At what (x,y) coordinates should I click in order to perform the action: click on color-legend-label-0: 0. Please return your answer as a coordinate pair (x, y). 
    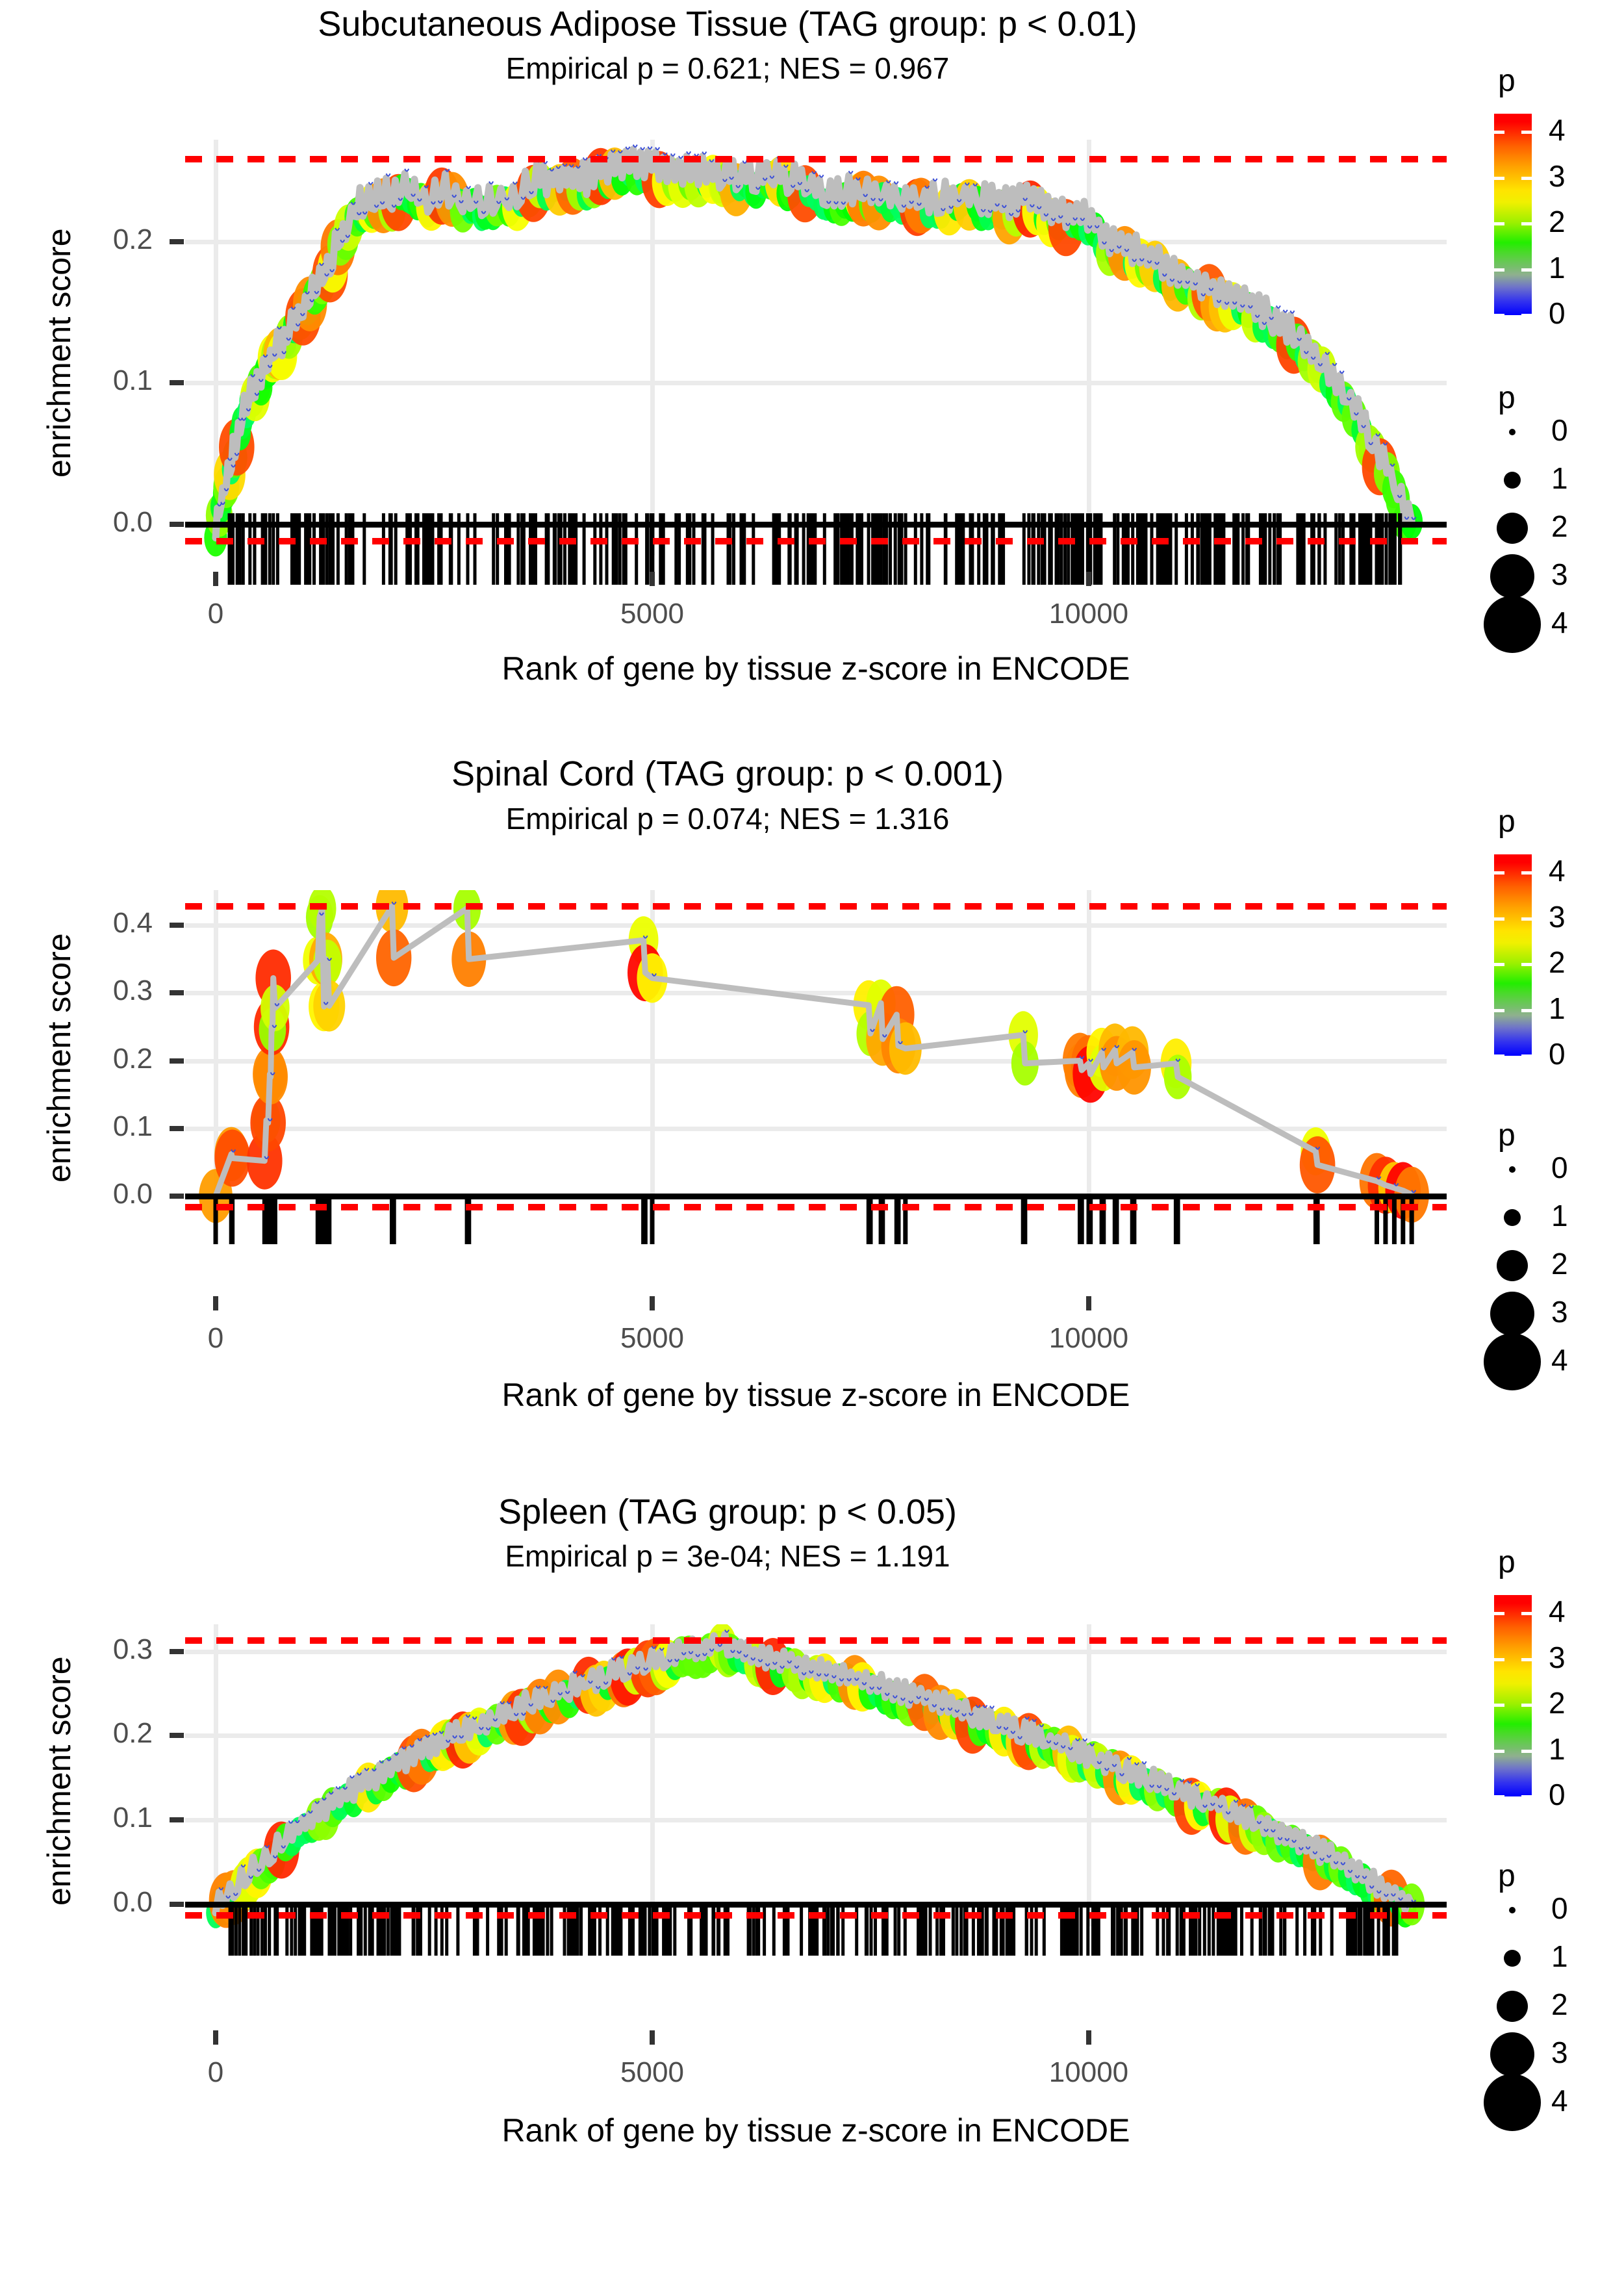
    Looking at the image, I should click on (1557, 313).